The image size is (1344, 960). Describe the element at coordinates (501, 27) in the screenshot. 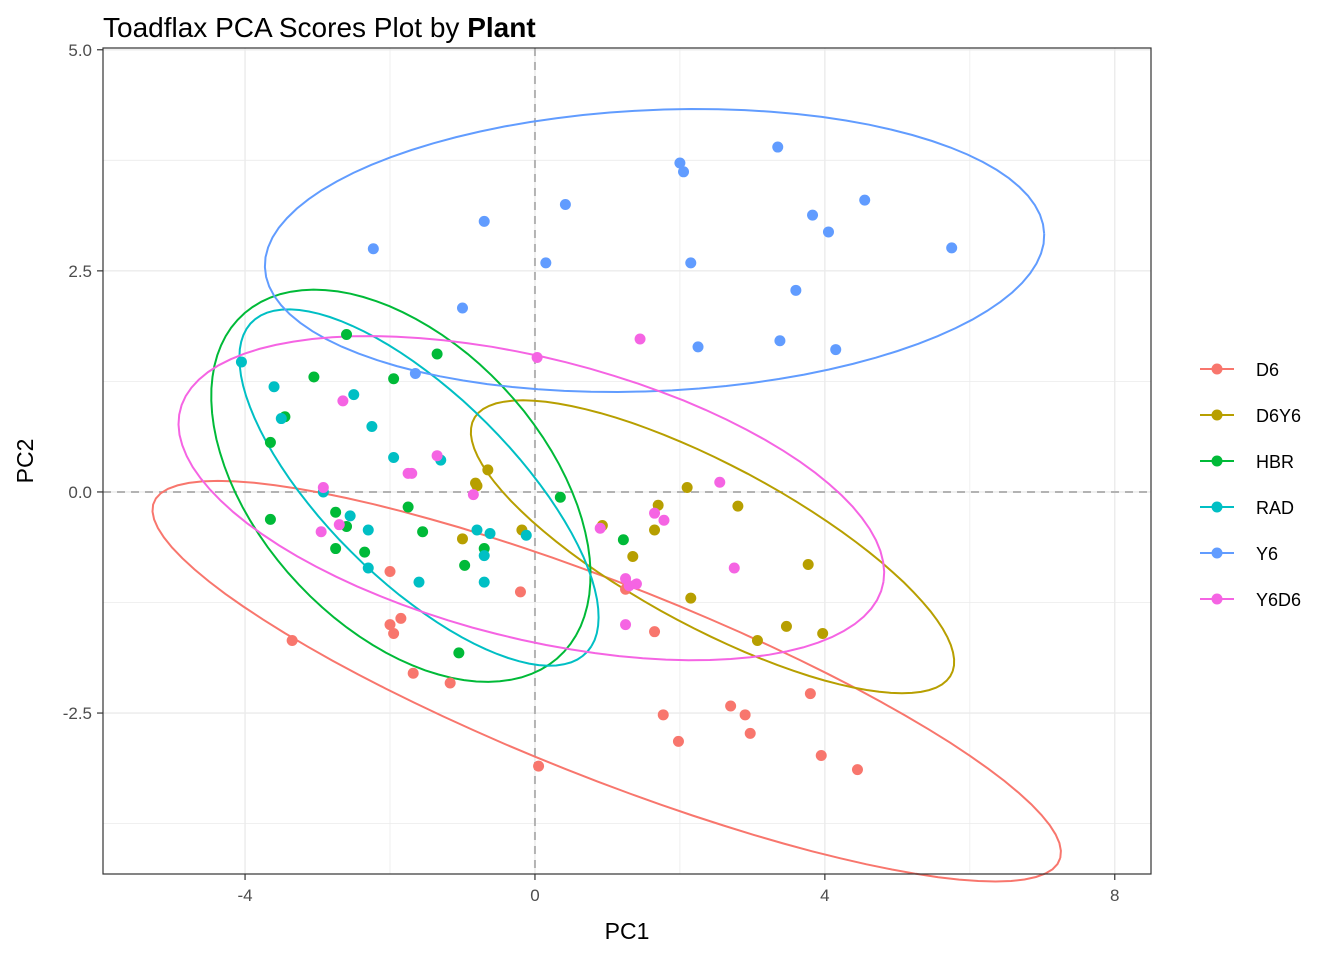

I see `chart-title-emphasis: Plant` at that location.